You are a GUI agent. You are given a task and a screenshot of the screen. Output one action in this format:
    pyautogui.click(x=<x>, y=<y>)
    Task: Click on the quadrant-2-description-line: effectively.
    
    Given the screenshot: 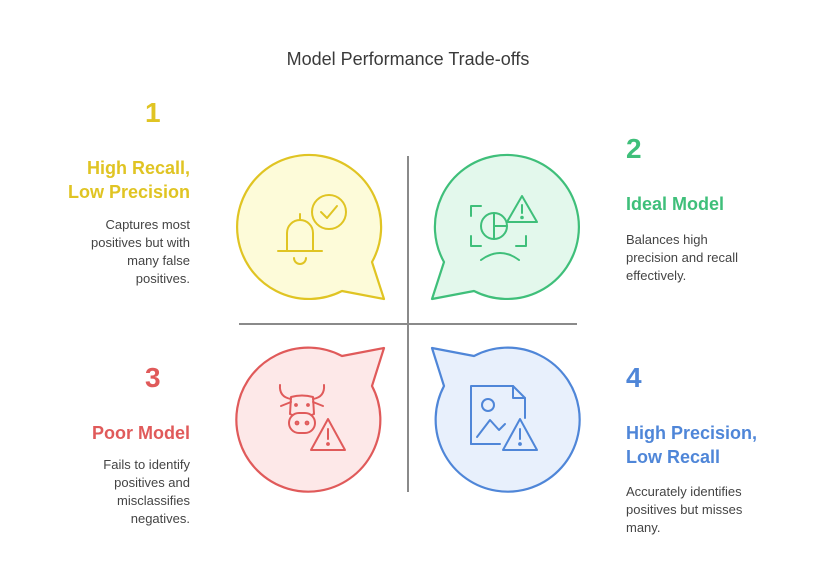 What is the action you would take?
    pyautogui.click(x=656, y=275)
    